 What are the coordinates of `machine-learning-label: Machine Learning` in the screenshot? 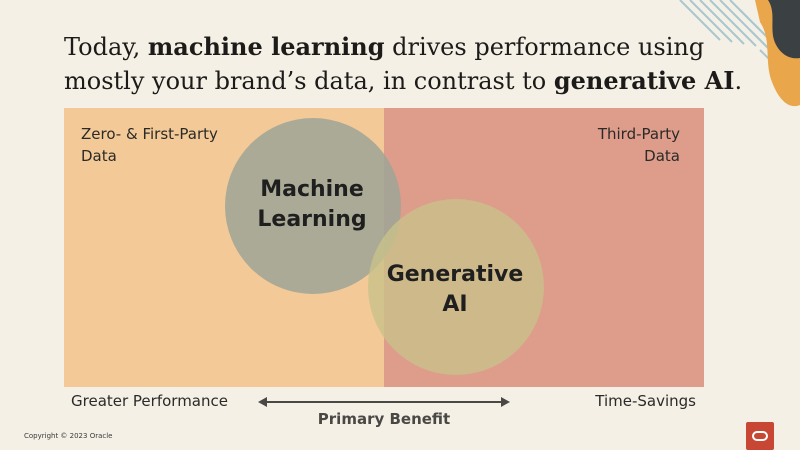 It's located at (312, 205).